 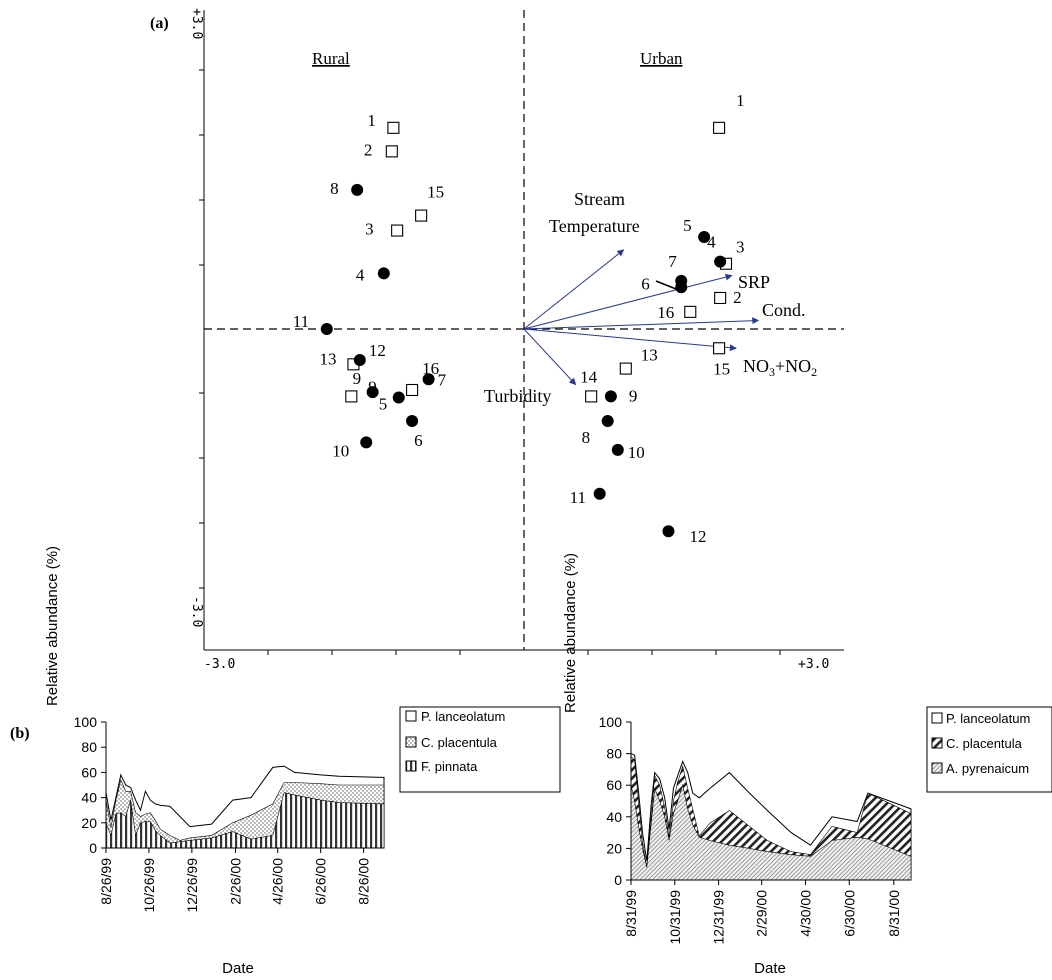 I want to click on point-label: 2, so click(x=737, y=297).